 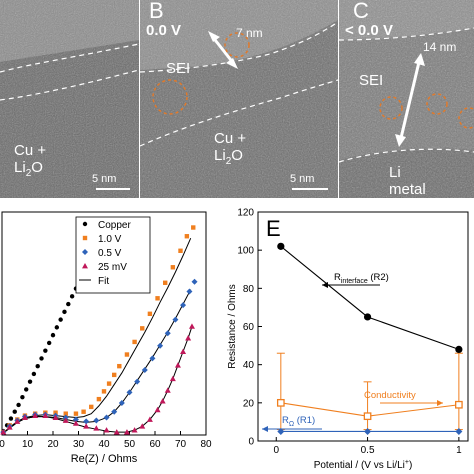 What do you see at coordinates (249, 289) in the screenshot?
I see `y-tick-label: 80` at bounding box center [249, 289].